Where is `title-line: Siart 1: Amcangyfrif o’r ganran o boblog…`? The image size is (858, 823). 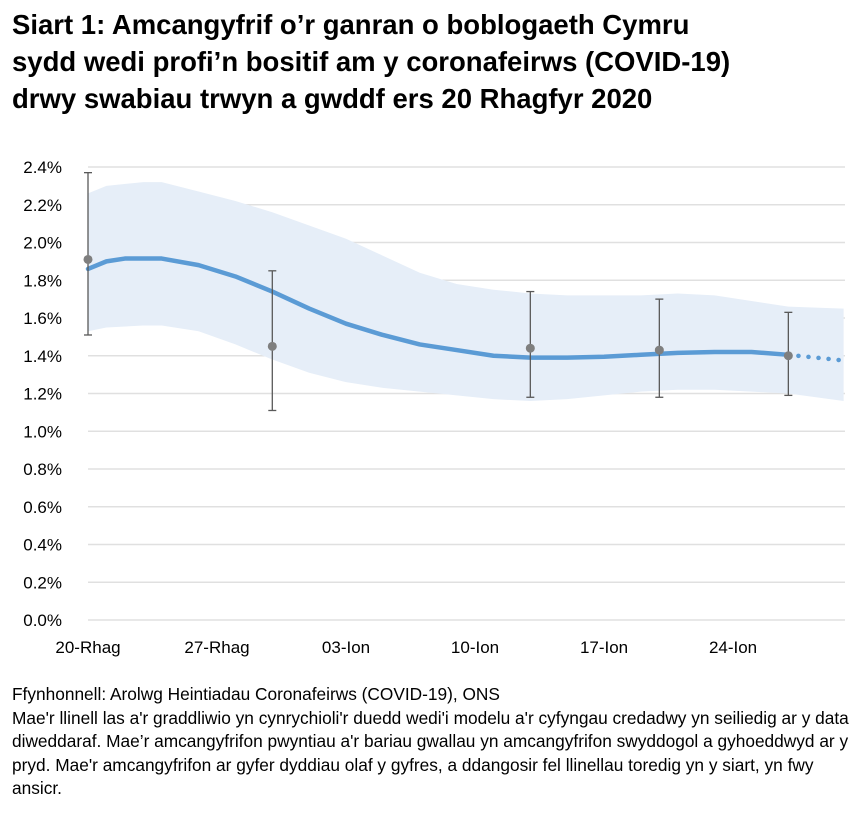
title-line: Siart 1: Amcangyfrif o’r ganran o boblog… is located at coordinates (351, 24).